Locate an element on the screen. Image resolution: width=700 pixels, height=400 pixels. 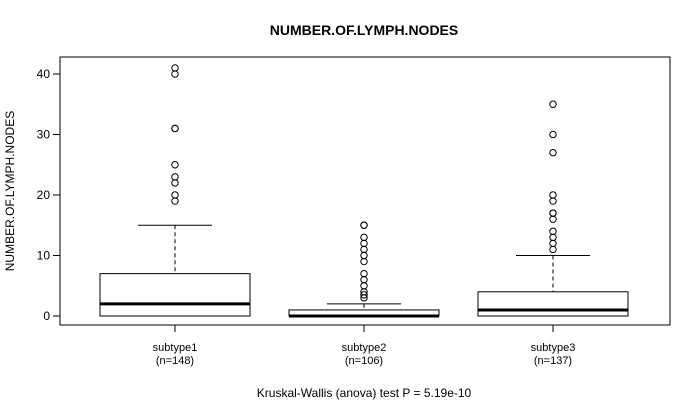
box-subtype3 is located at coordinates (553, 208).